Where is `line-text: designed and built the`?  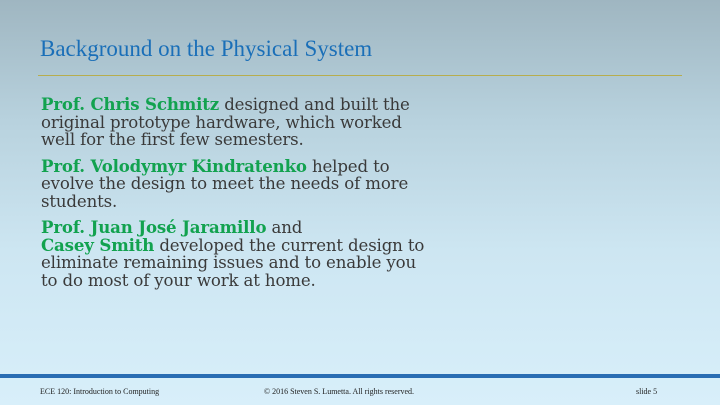
line-text: designed and built the is located at coordinates (314, 104).